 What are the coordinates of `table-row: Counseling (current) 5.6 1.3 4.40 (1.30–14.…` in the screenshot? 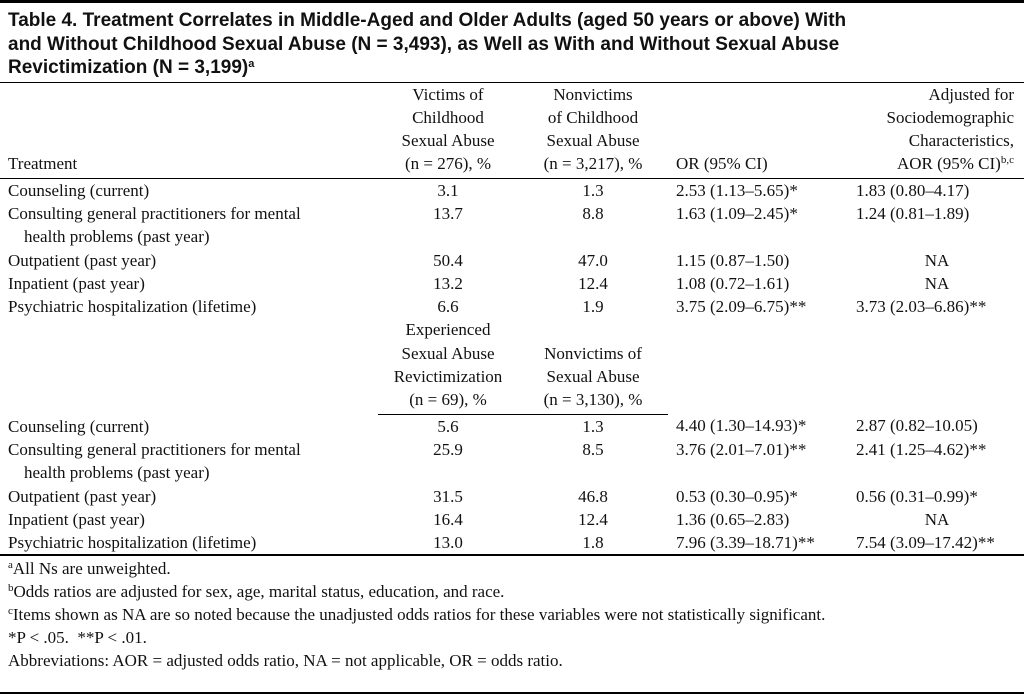 It's located at (512, 426).